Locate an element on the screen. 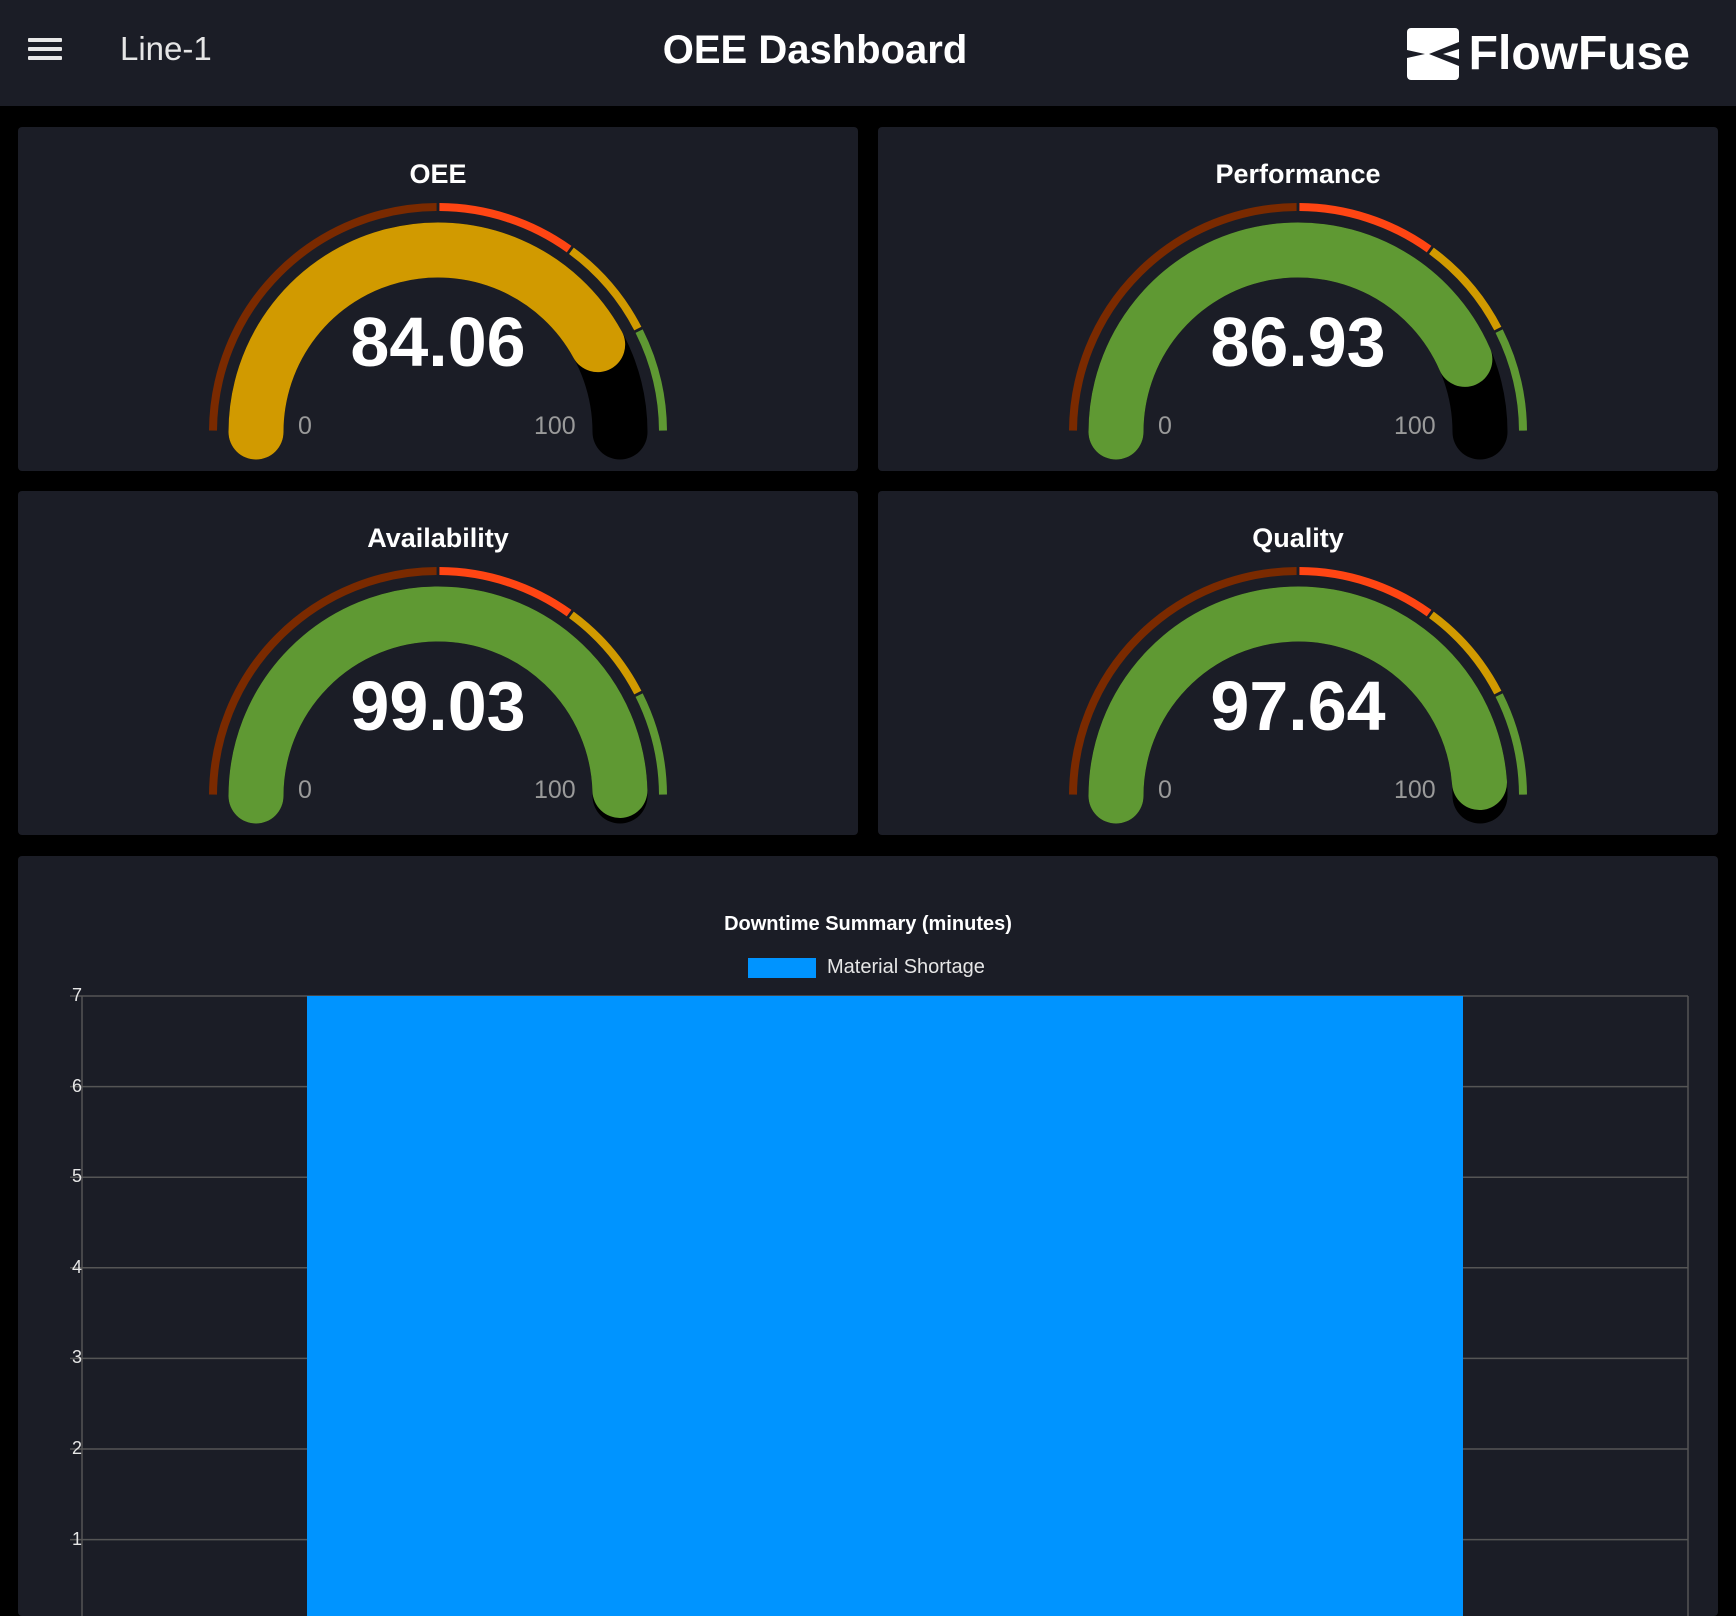 The image size is (1736, 1616). gauge-availability is located at coordinates (438, 695).